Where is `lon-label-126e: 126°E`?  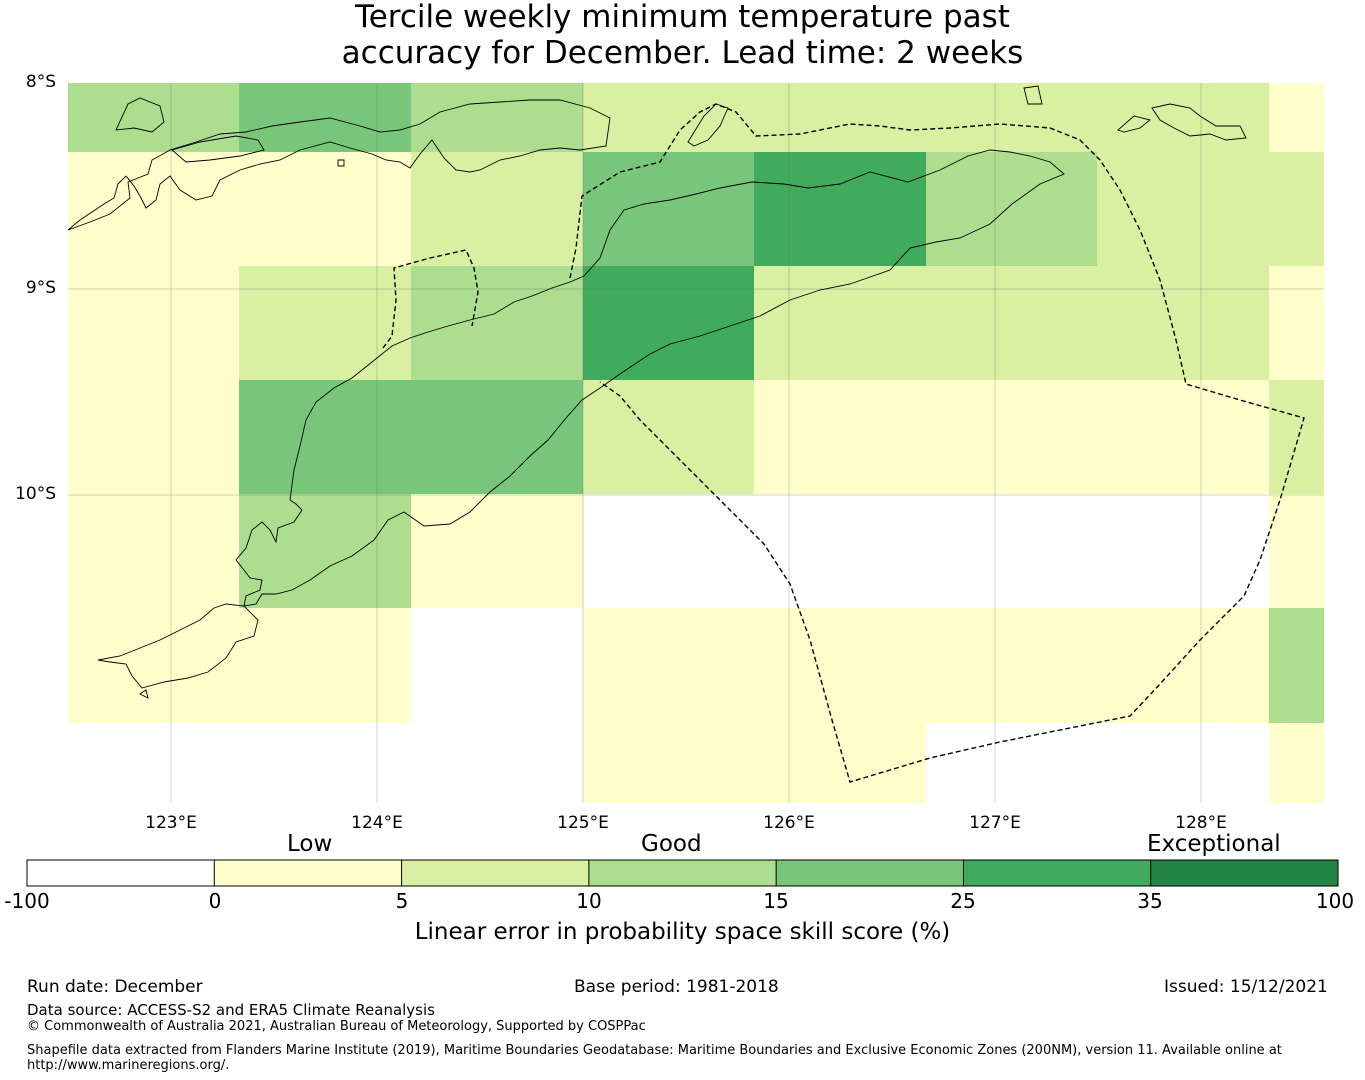
lon-label-126e: 126°E is located at coordinates (789, 823).